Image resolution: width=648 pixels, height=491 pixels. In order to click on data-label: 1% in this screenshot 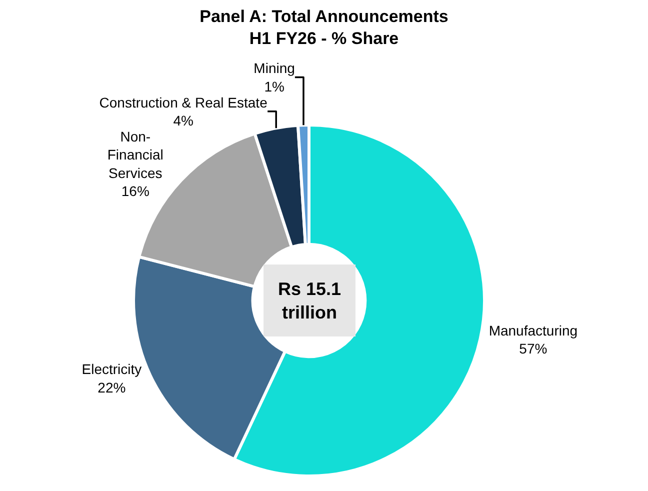, I will do `click(274, 86)`.